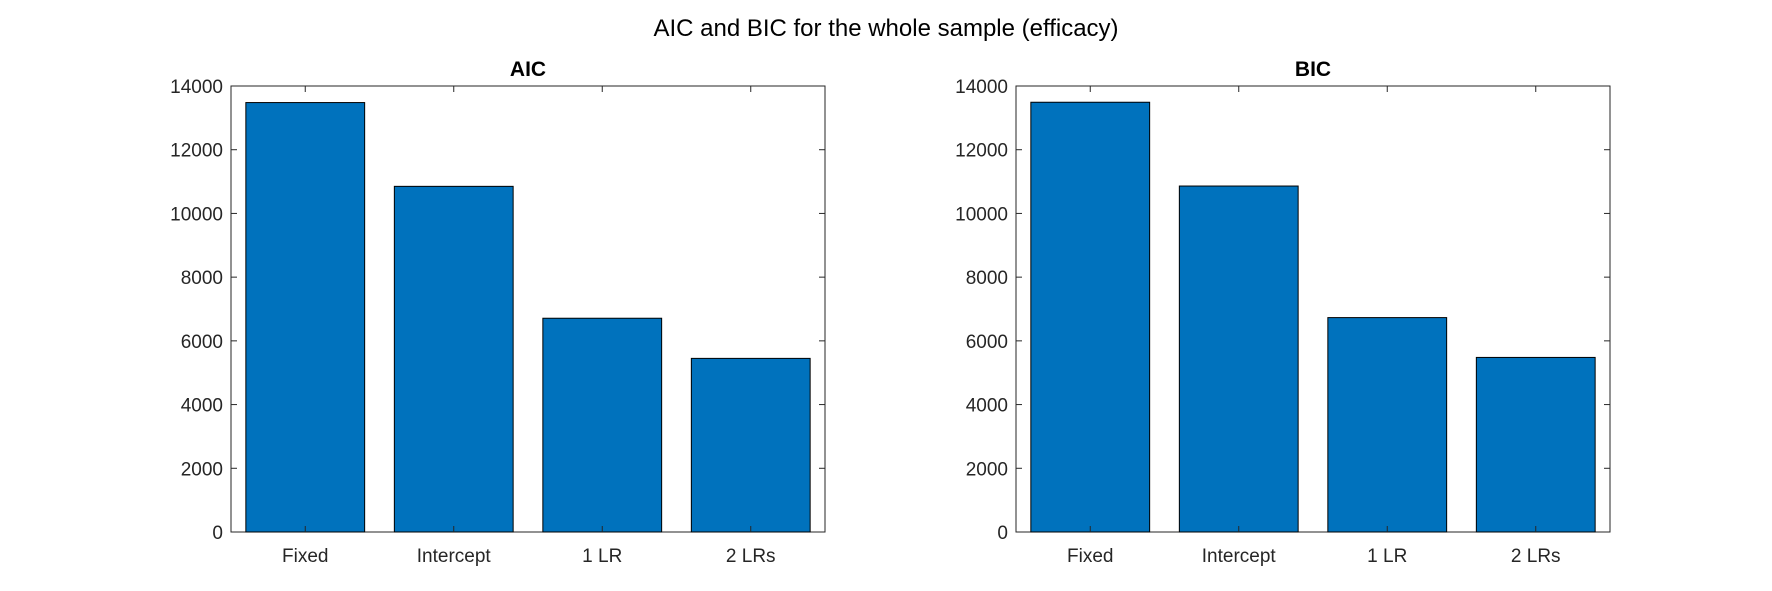 The image size is (1772, 591). Describe the element at coordinates (981, 87) in the screenshot. I see `bic-ytick-label-7: 14000` at that location.